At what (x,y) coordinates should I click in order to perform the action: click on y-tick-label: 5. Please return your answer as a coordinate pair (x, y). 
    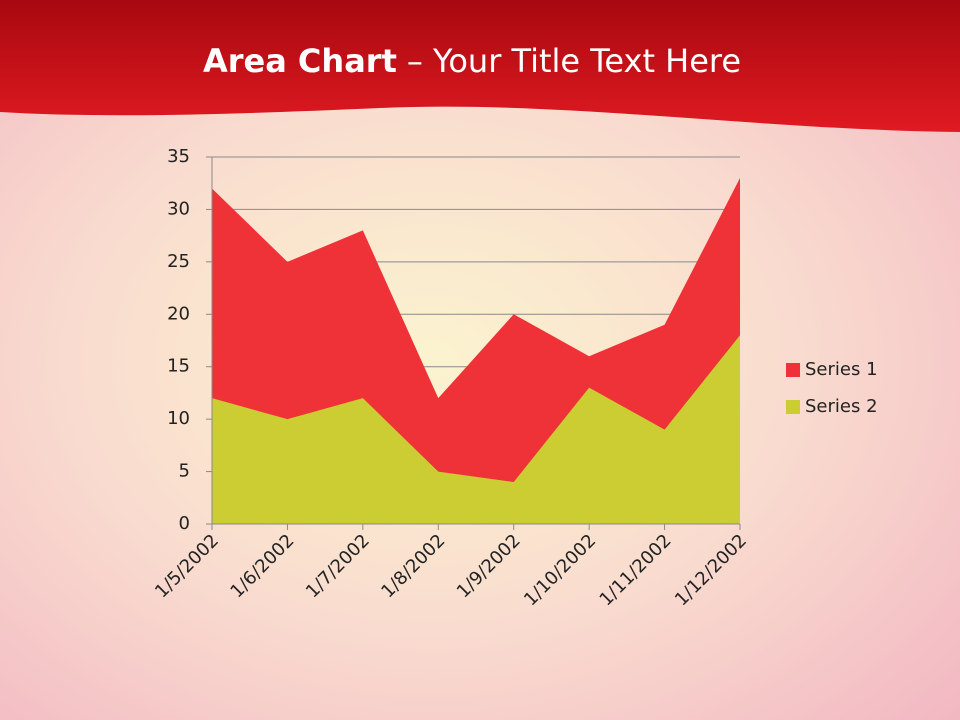
    Looking at the image, I should click on (184, 471).